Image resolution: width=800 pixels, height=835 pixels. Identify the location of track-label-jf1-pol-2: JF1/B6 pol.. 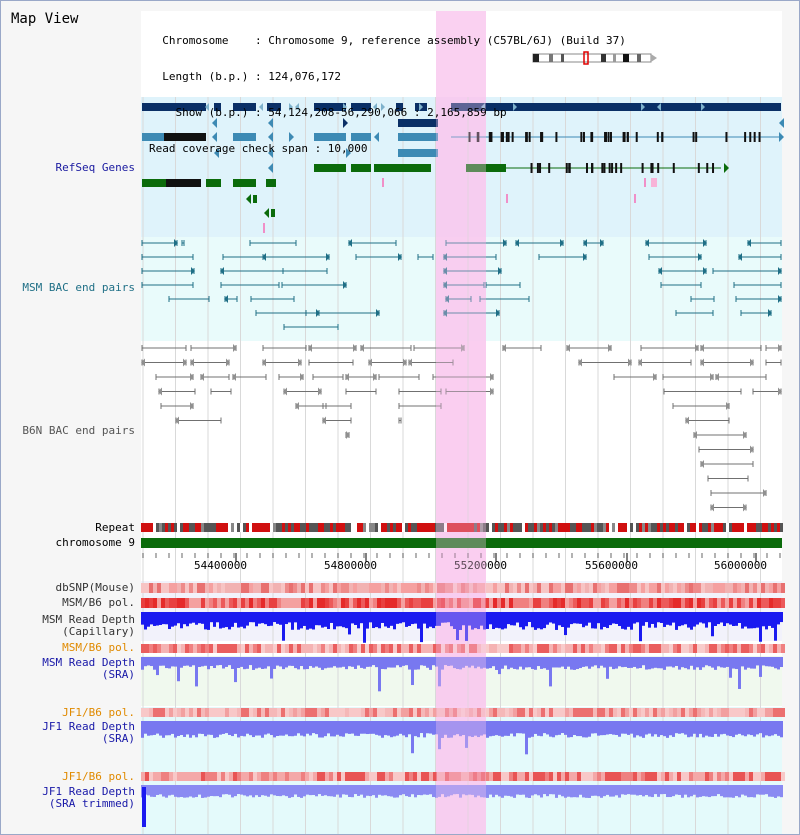
(98, 776).